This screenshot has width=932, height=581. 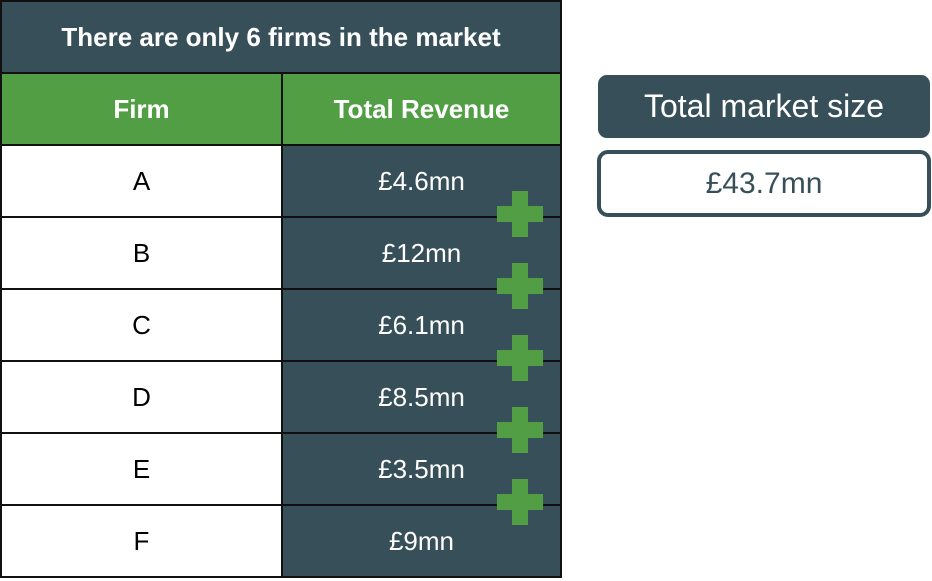 What do you see at coordinates (141, 253) in the screenshot?
I see `firm-cell: B` at bounding box center [141, 253].